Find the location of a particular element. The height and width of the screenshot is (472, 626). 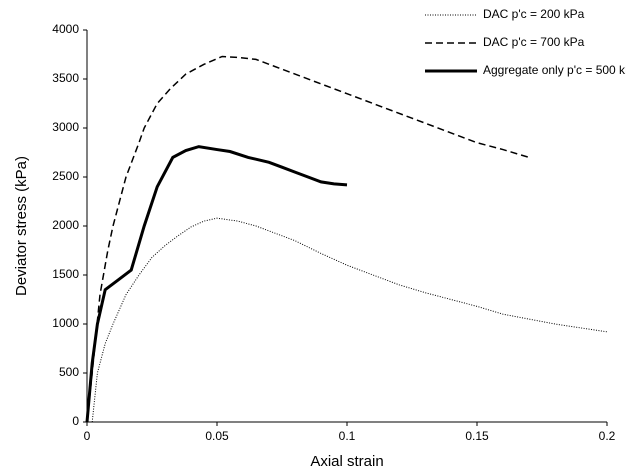

x-axis-title: Axial strain is located at coordinates (346, 461).